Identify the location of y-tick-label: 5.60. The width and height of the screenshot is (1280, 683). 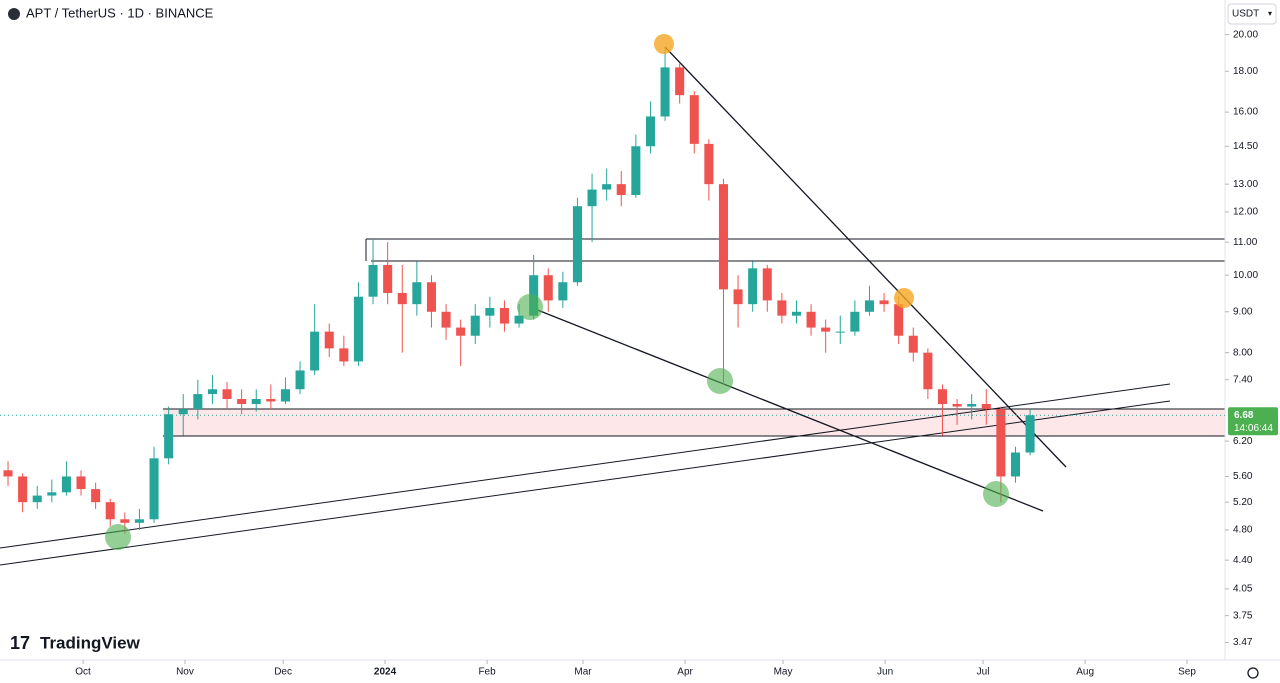
(1243, 476).